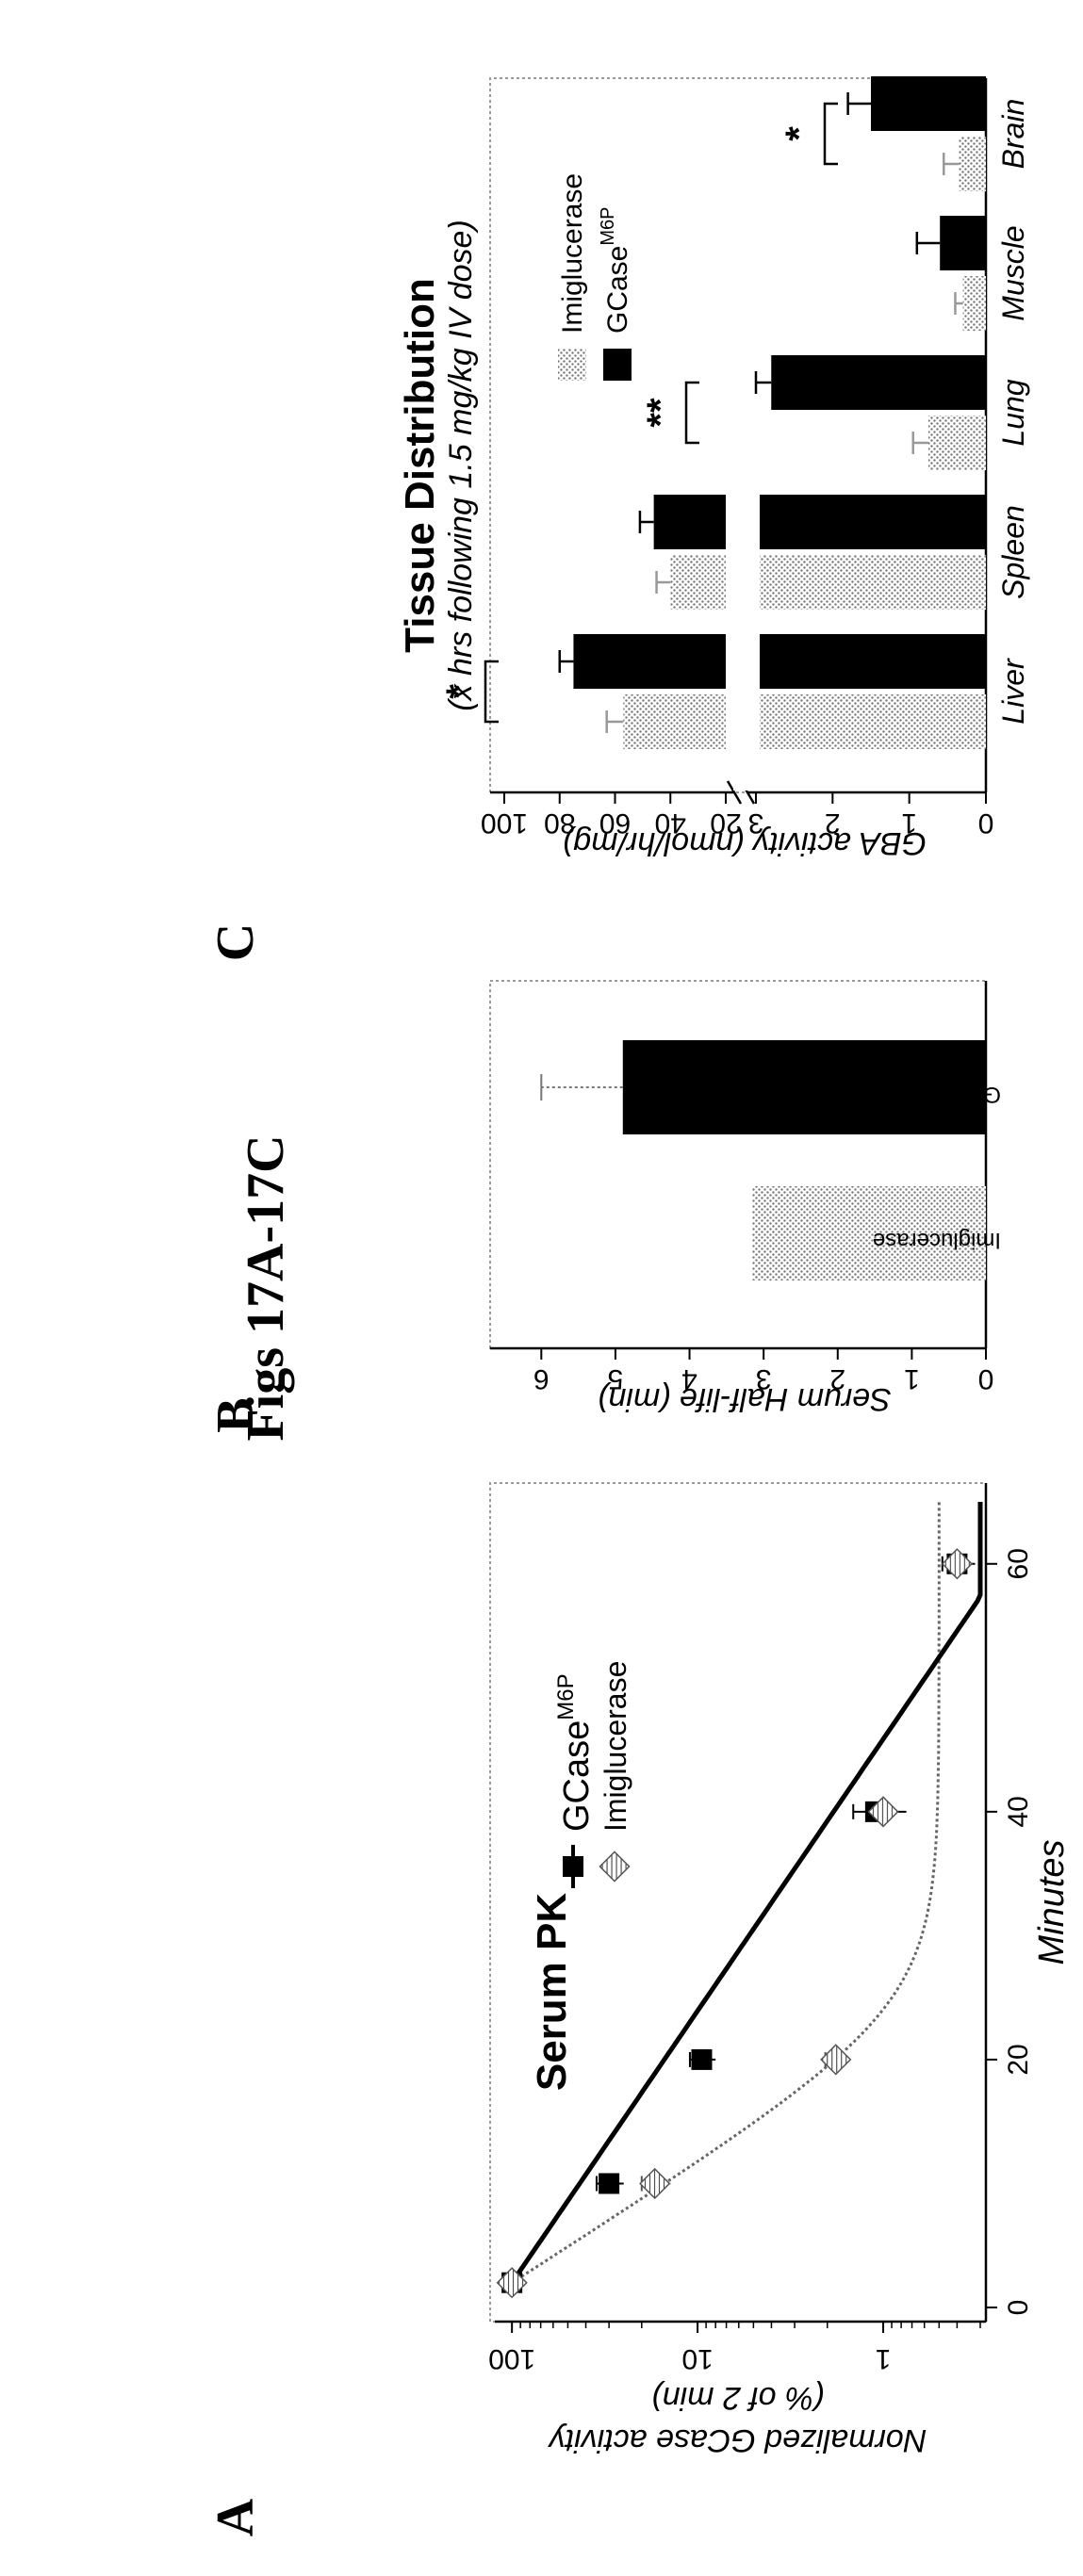  Describe the element at coordinates (511, 2358) in the screenshot. I see `panel-a-y-tick-label: 100` at that location.